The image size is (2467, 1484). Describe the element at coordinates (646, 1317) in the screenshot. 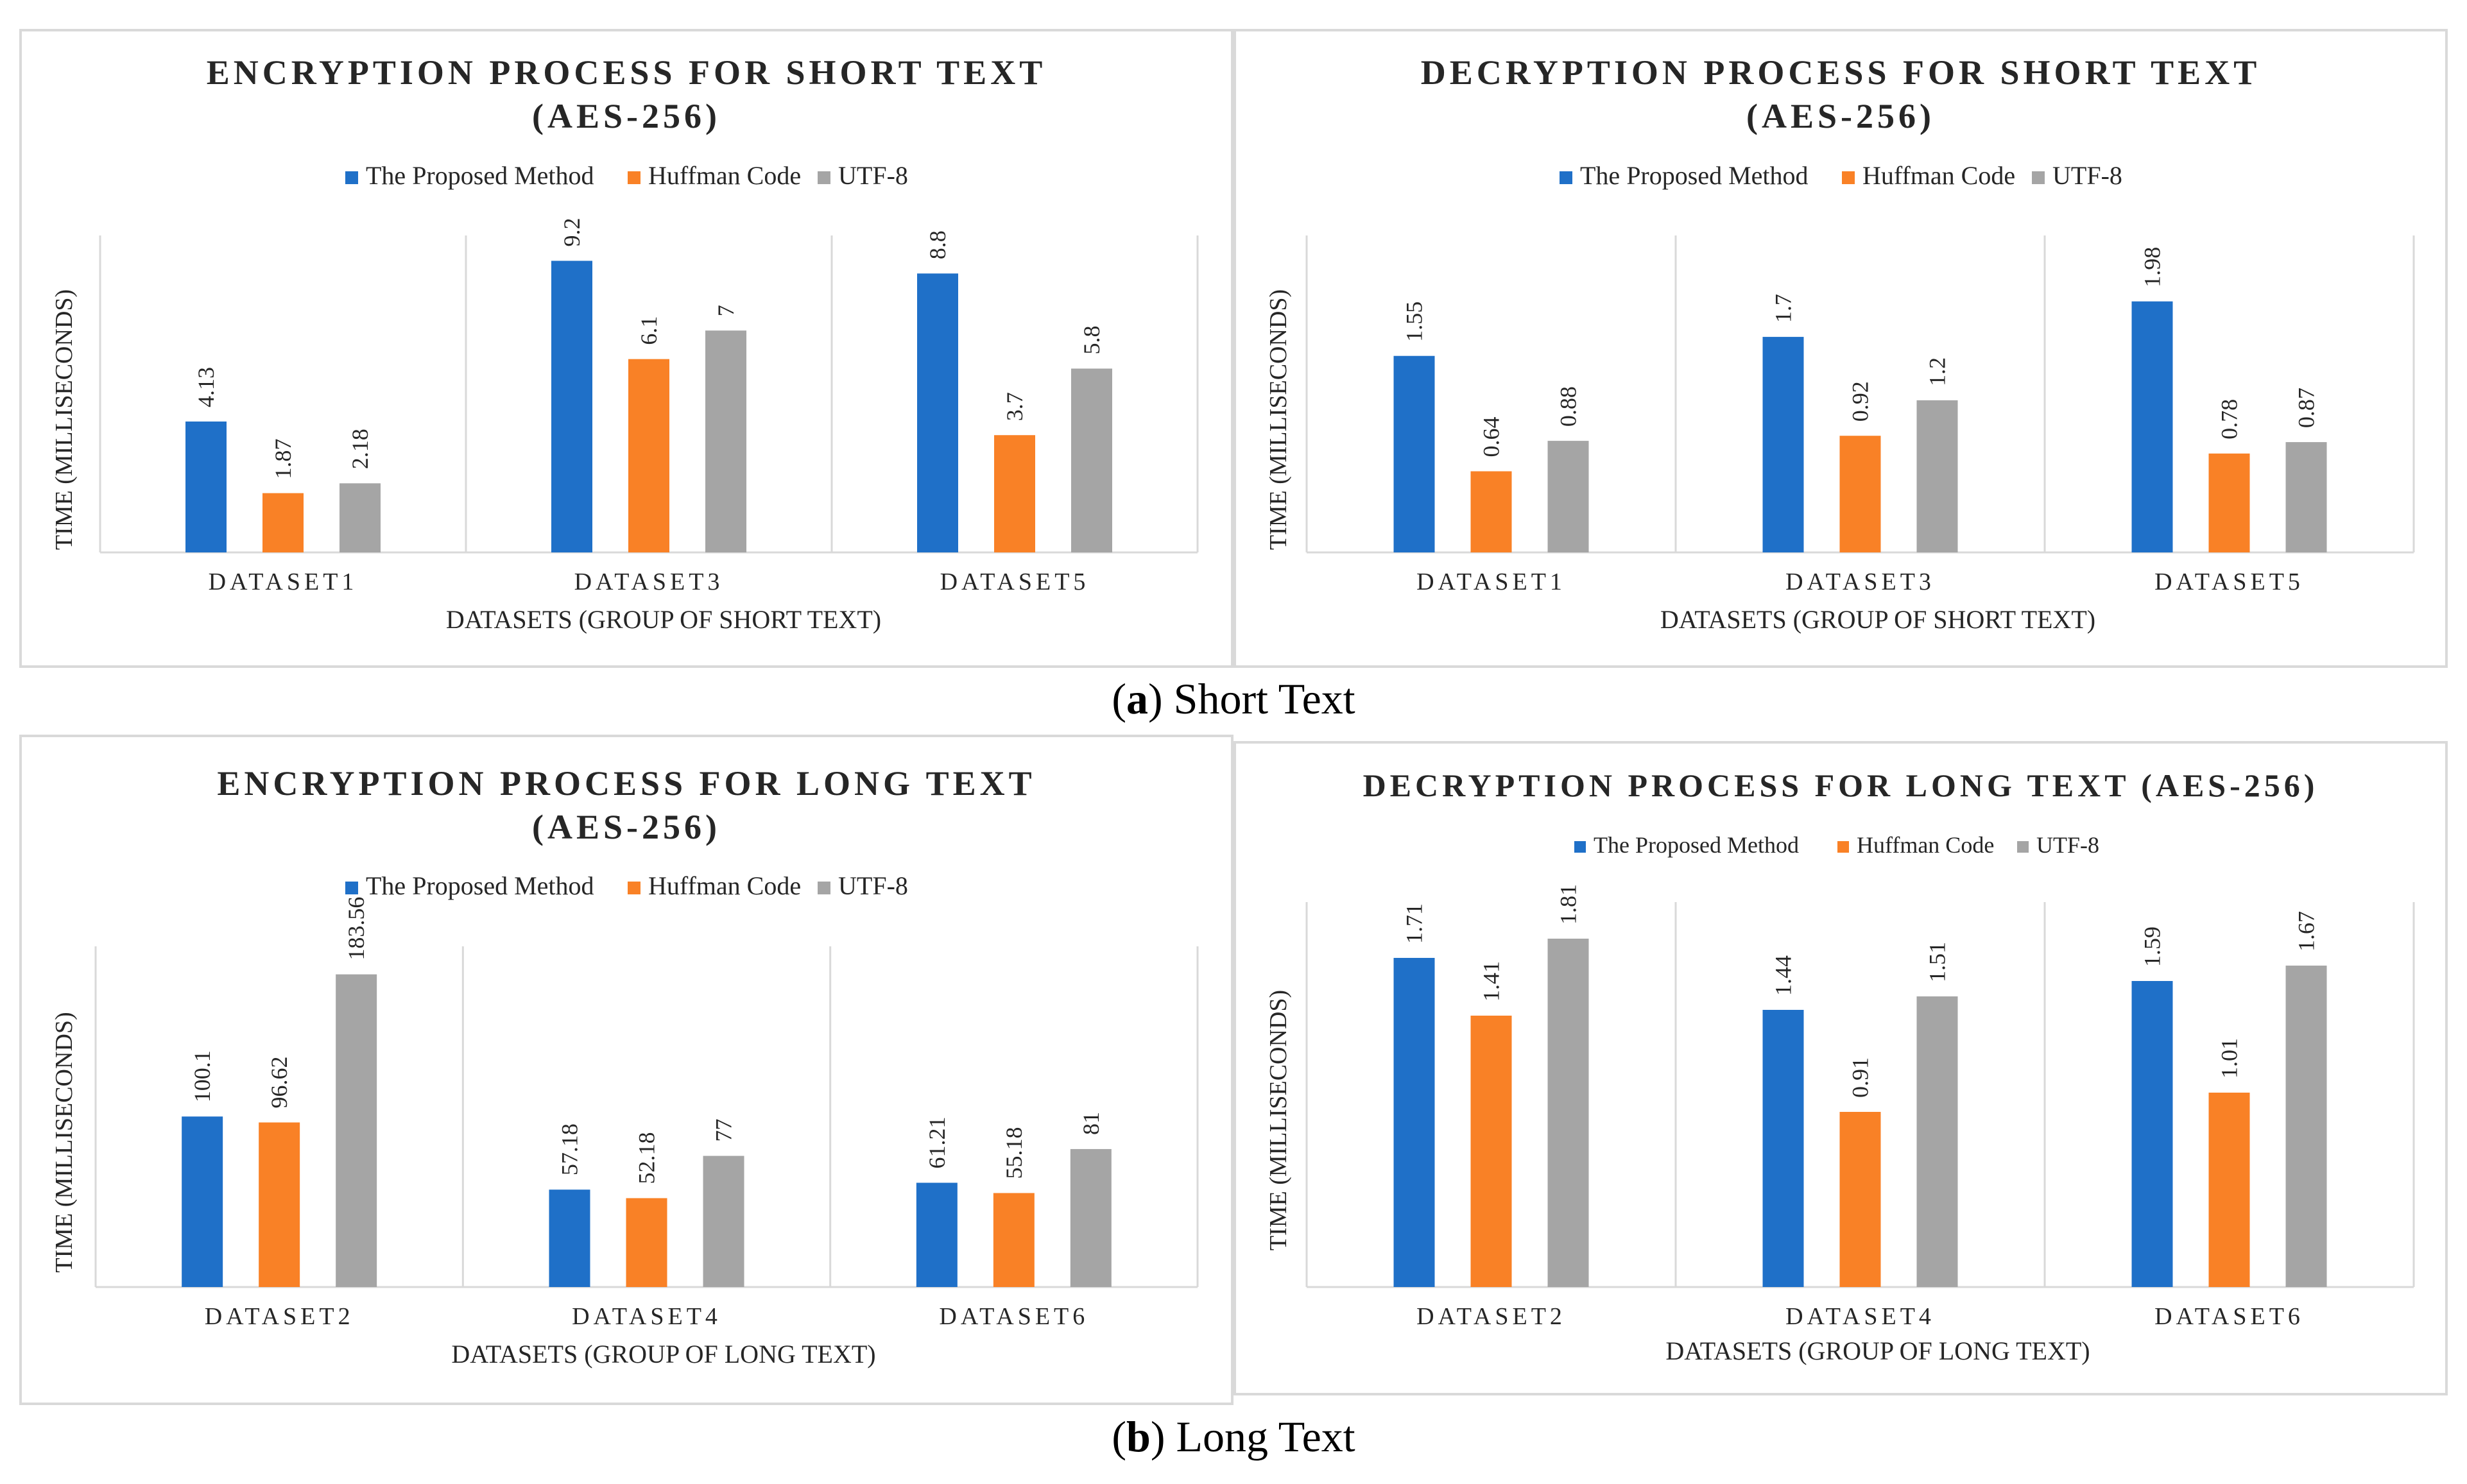

I see `category-label-dataset4: DATASET4` at that location.